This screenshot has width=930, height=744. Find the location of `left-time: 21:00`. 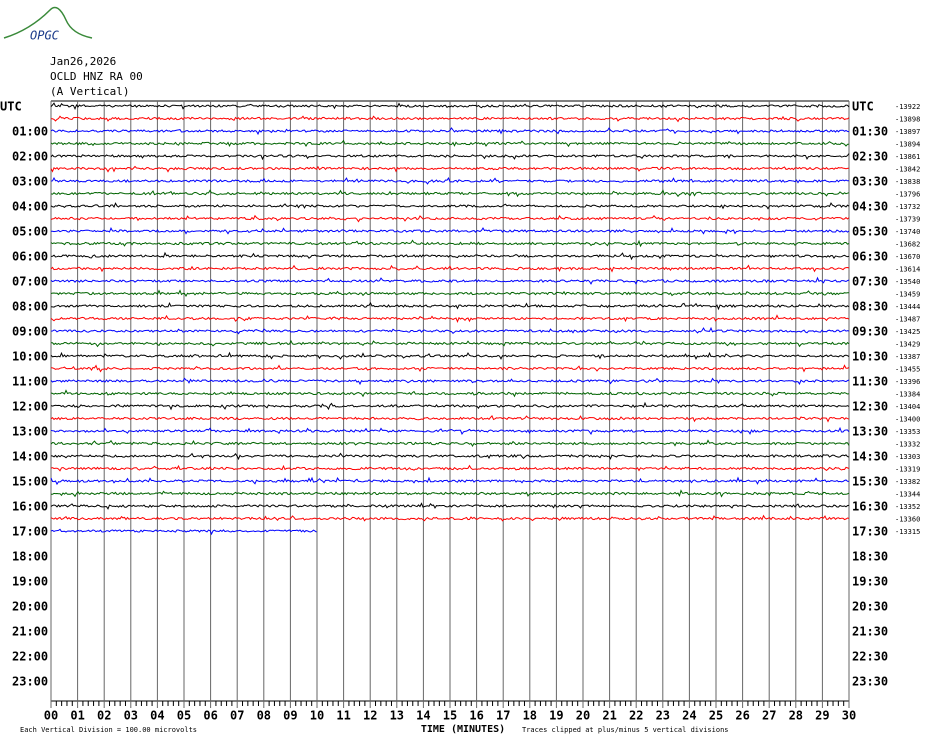

left-time: 21:00 is located at coordinates (30, 632).